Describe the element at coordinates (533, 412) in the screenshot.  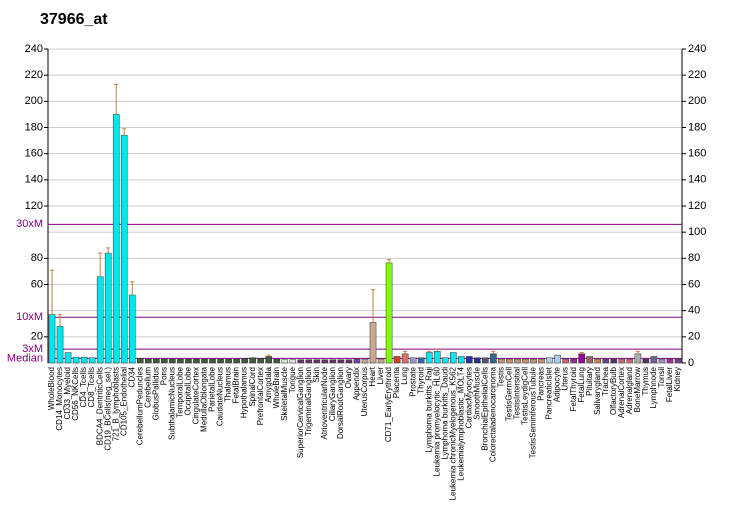
I see `x-tick-label: TestisSeminiferousTubule` at that location.